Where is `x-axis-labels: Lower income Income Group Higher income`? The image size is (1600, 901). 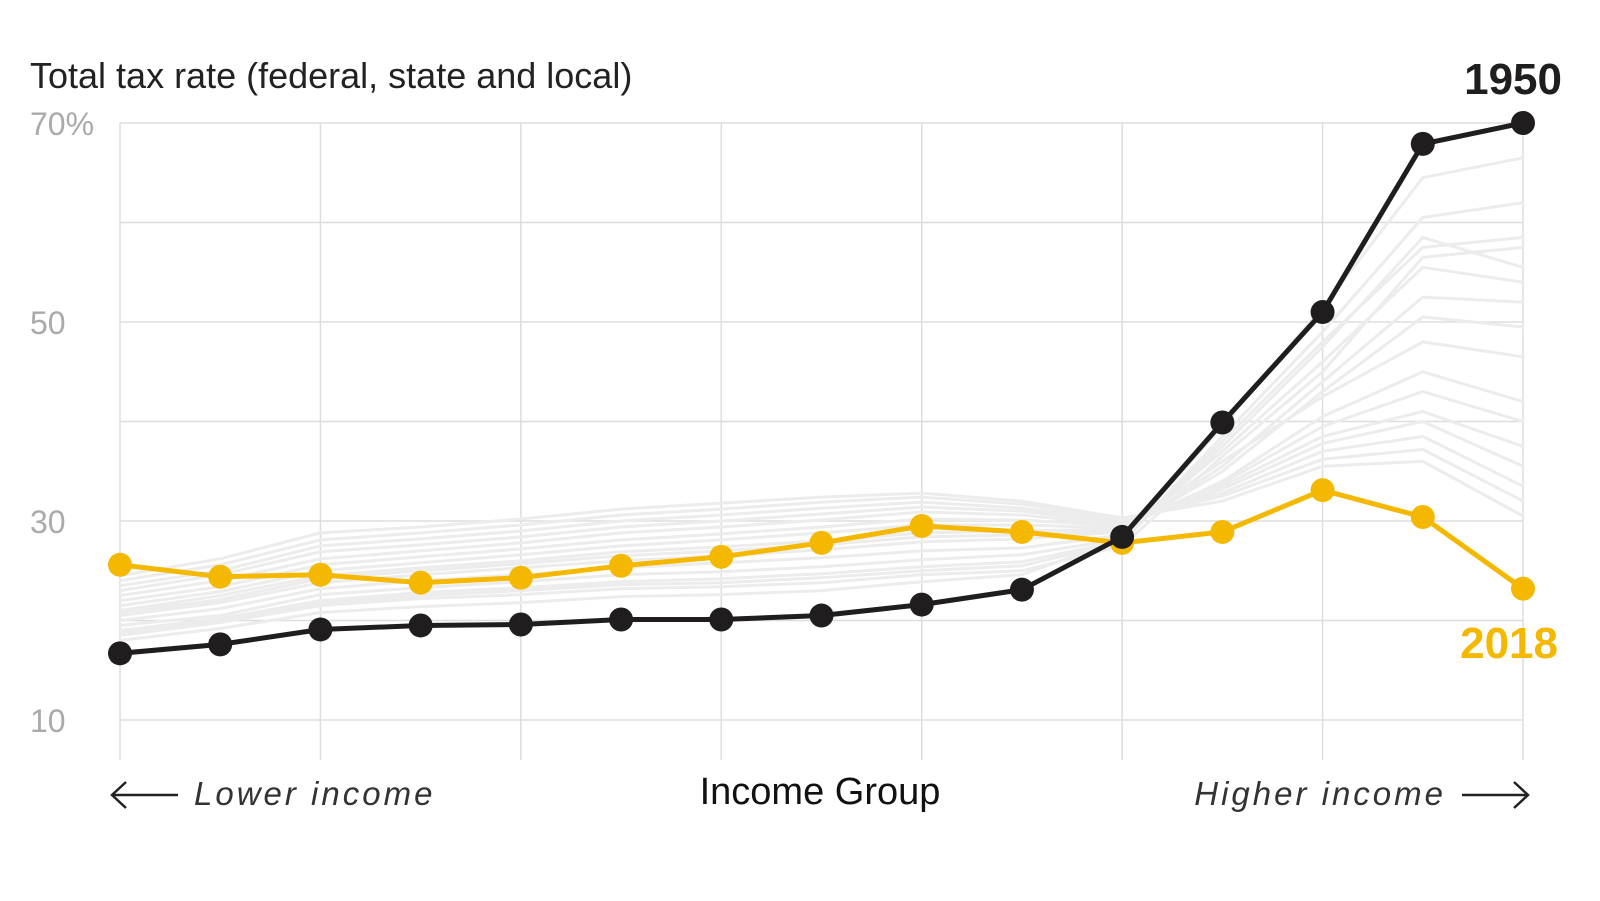 x-axis-labels: Lower income Income Group Higher income is located at coordinates (820, 792).